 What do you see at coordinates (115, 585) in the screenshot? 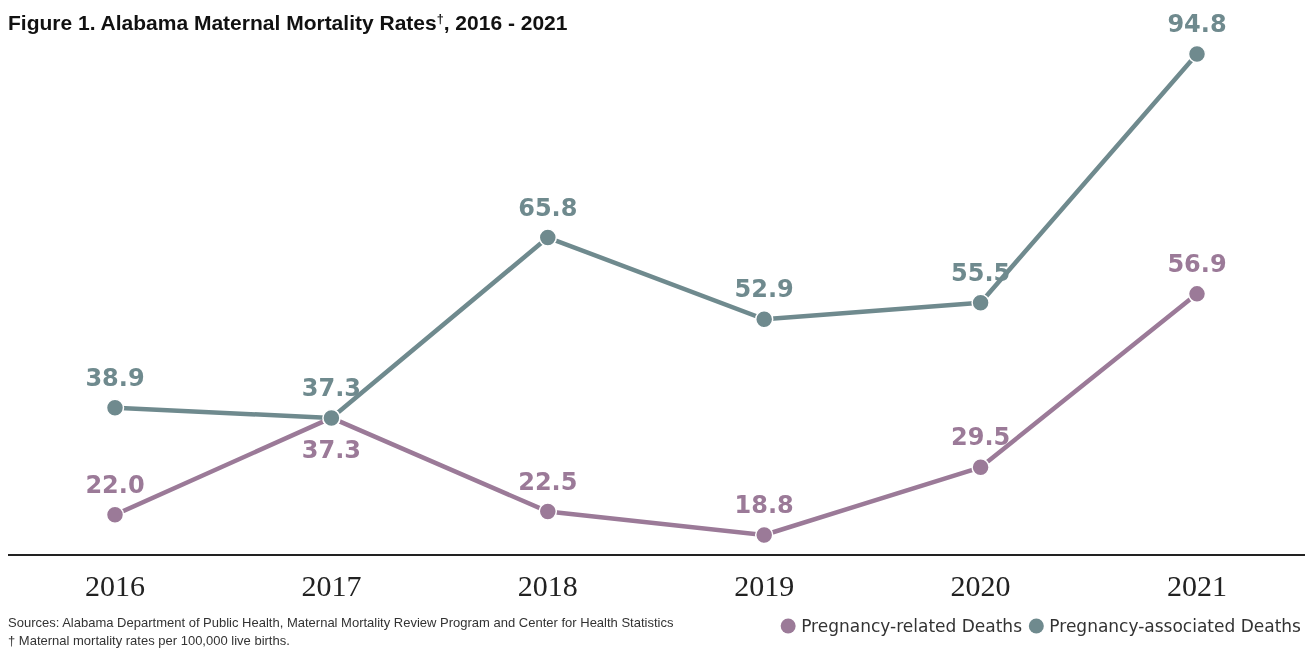
I see `x-tick-label: 2016` at bounding box center [115, 585].